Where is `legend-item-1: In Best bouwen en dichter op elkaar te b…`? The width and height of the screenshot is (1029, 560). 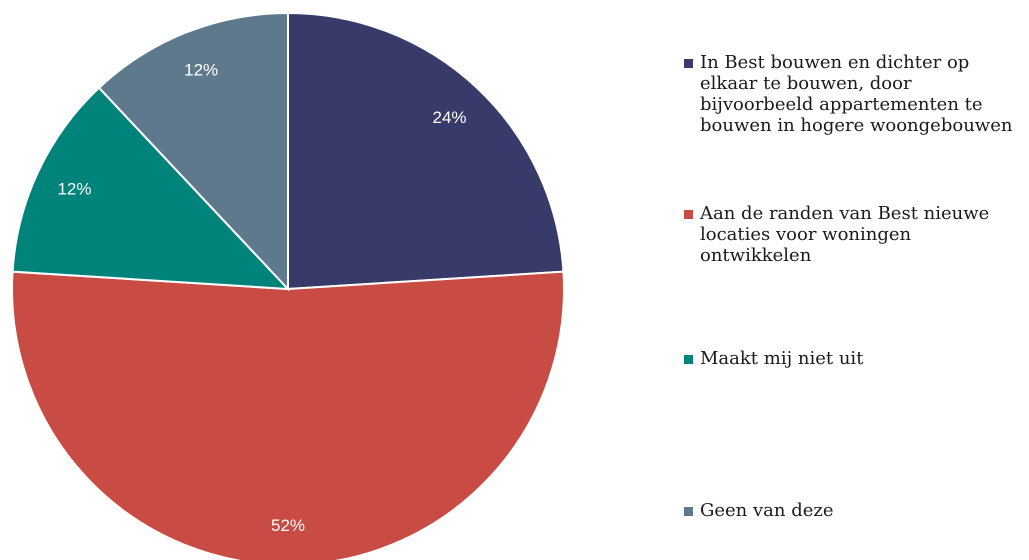
legend-item-1: In Best bouwen en dichter op elkaar te b… is located at coordinates (854, 94).